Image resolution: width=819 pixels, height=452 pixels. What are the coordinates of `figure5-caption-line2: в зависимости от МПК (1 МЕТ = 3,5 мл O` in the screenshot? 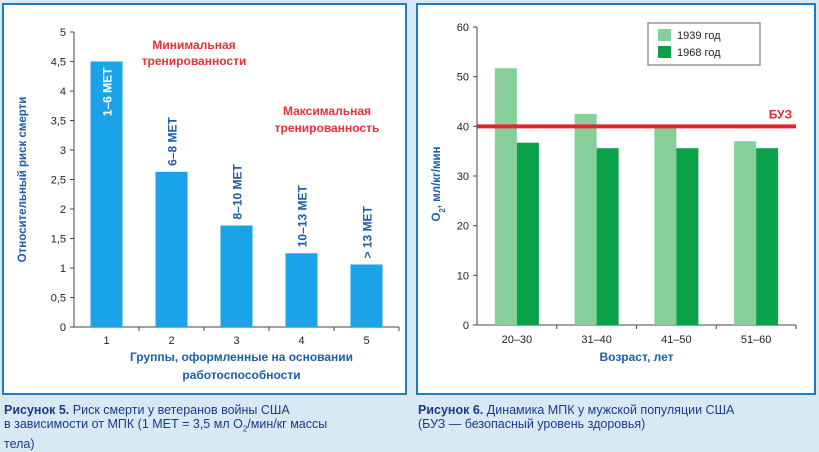 It's located at (123, 424).